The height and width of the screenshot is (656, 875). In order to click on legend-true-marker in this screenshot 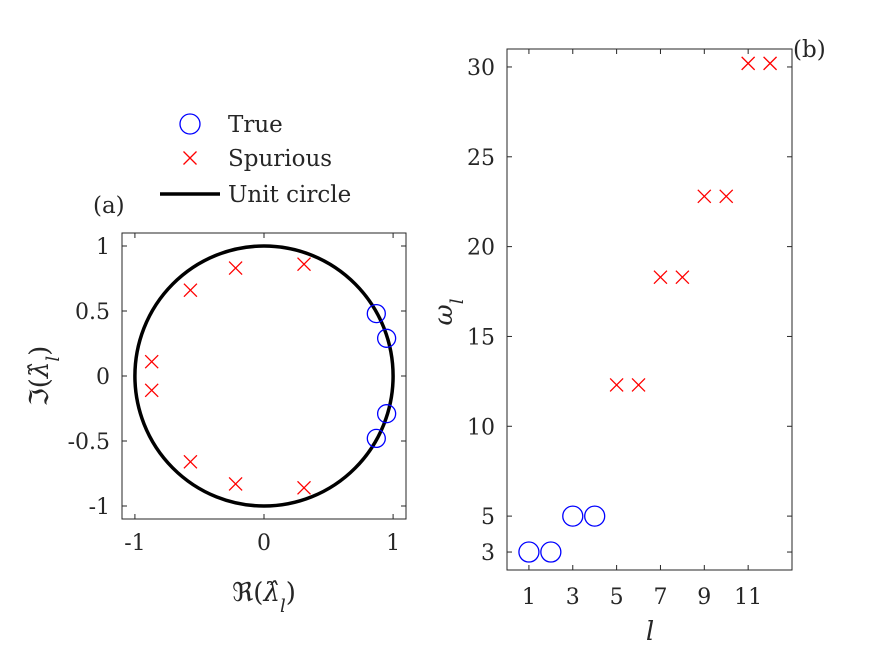, I will do `click(190, 124)`.